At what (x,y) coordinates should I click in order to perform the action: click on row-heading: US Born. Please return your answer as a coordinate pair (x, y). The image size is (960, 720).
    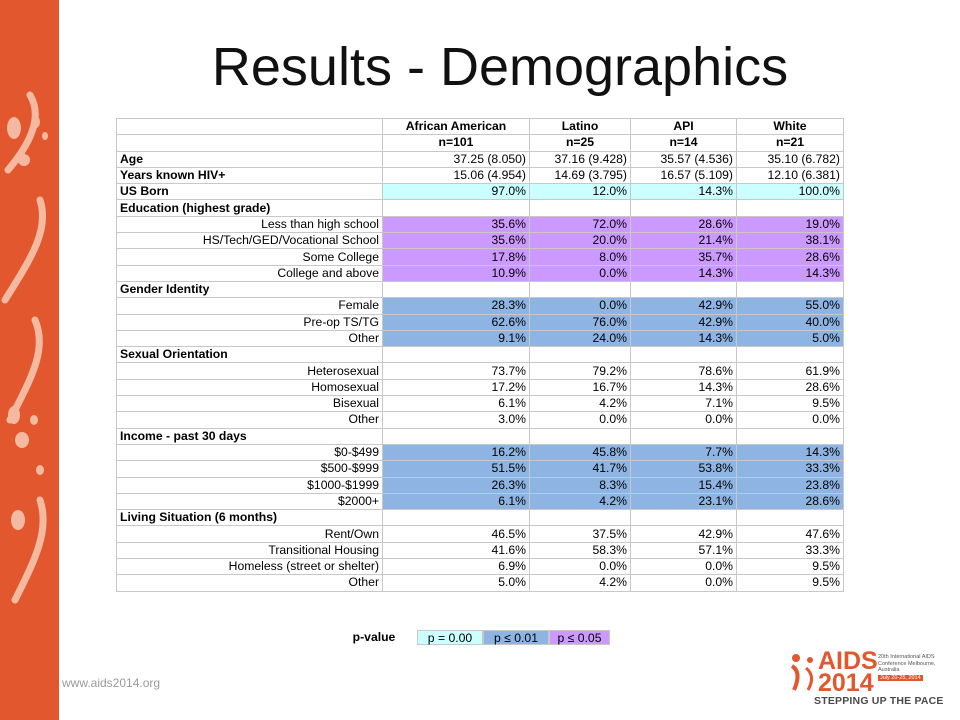
    Looking at the image, I should click on (249, 192).